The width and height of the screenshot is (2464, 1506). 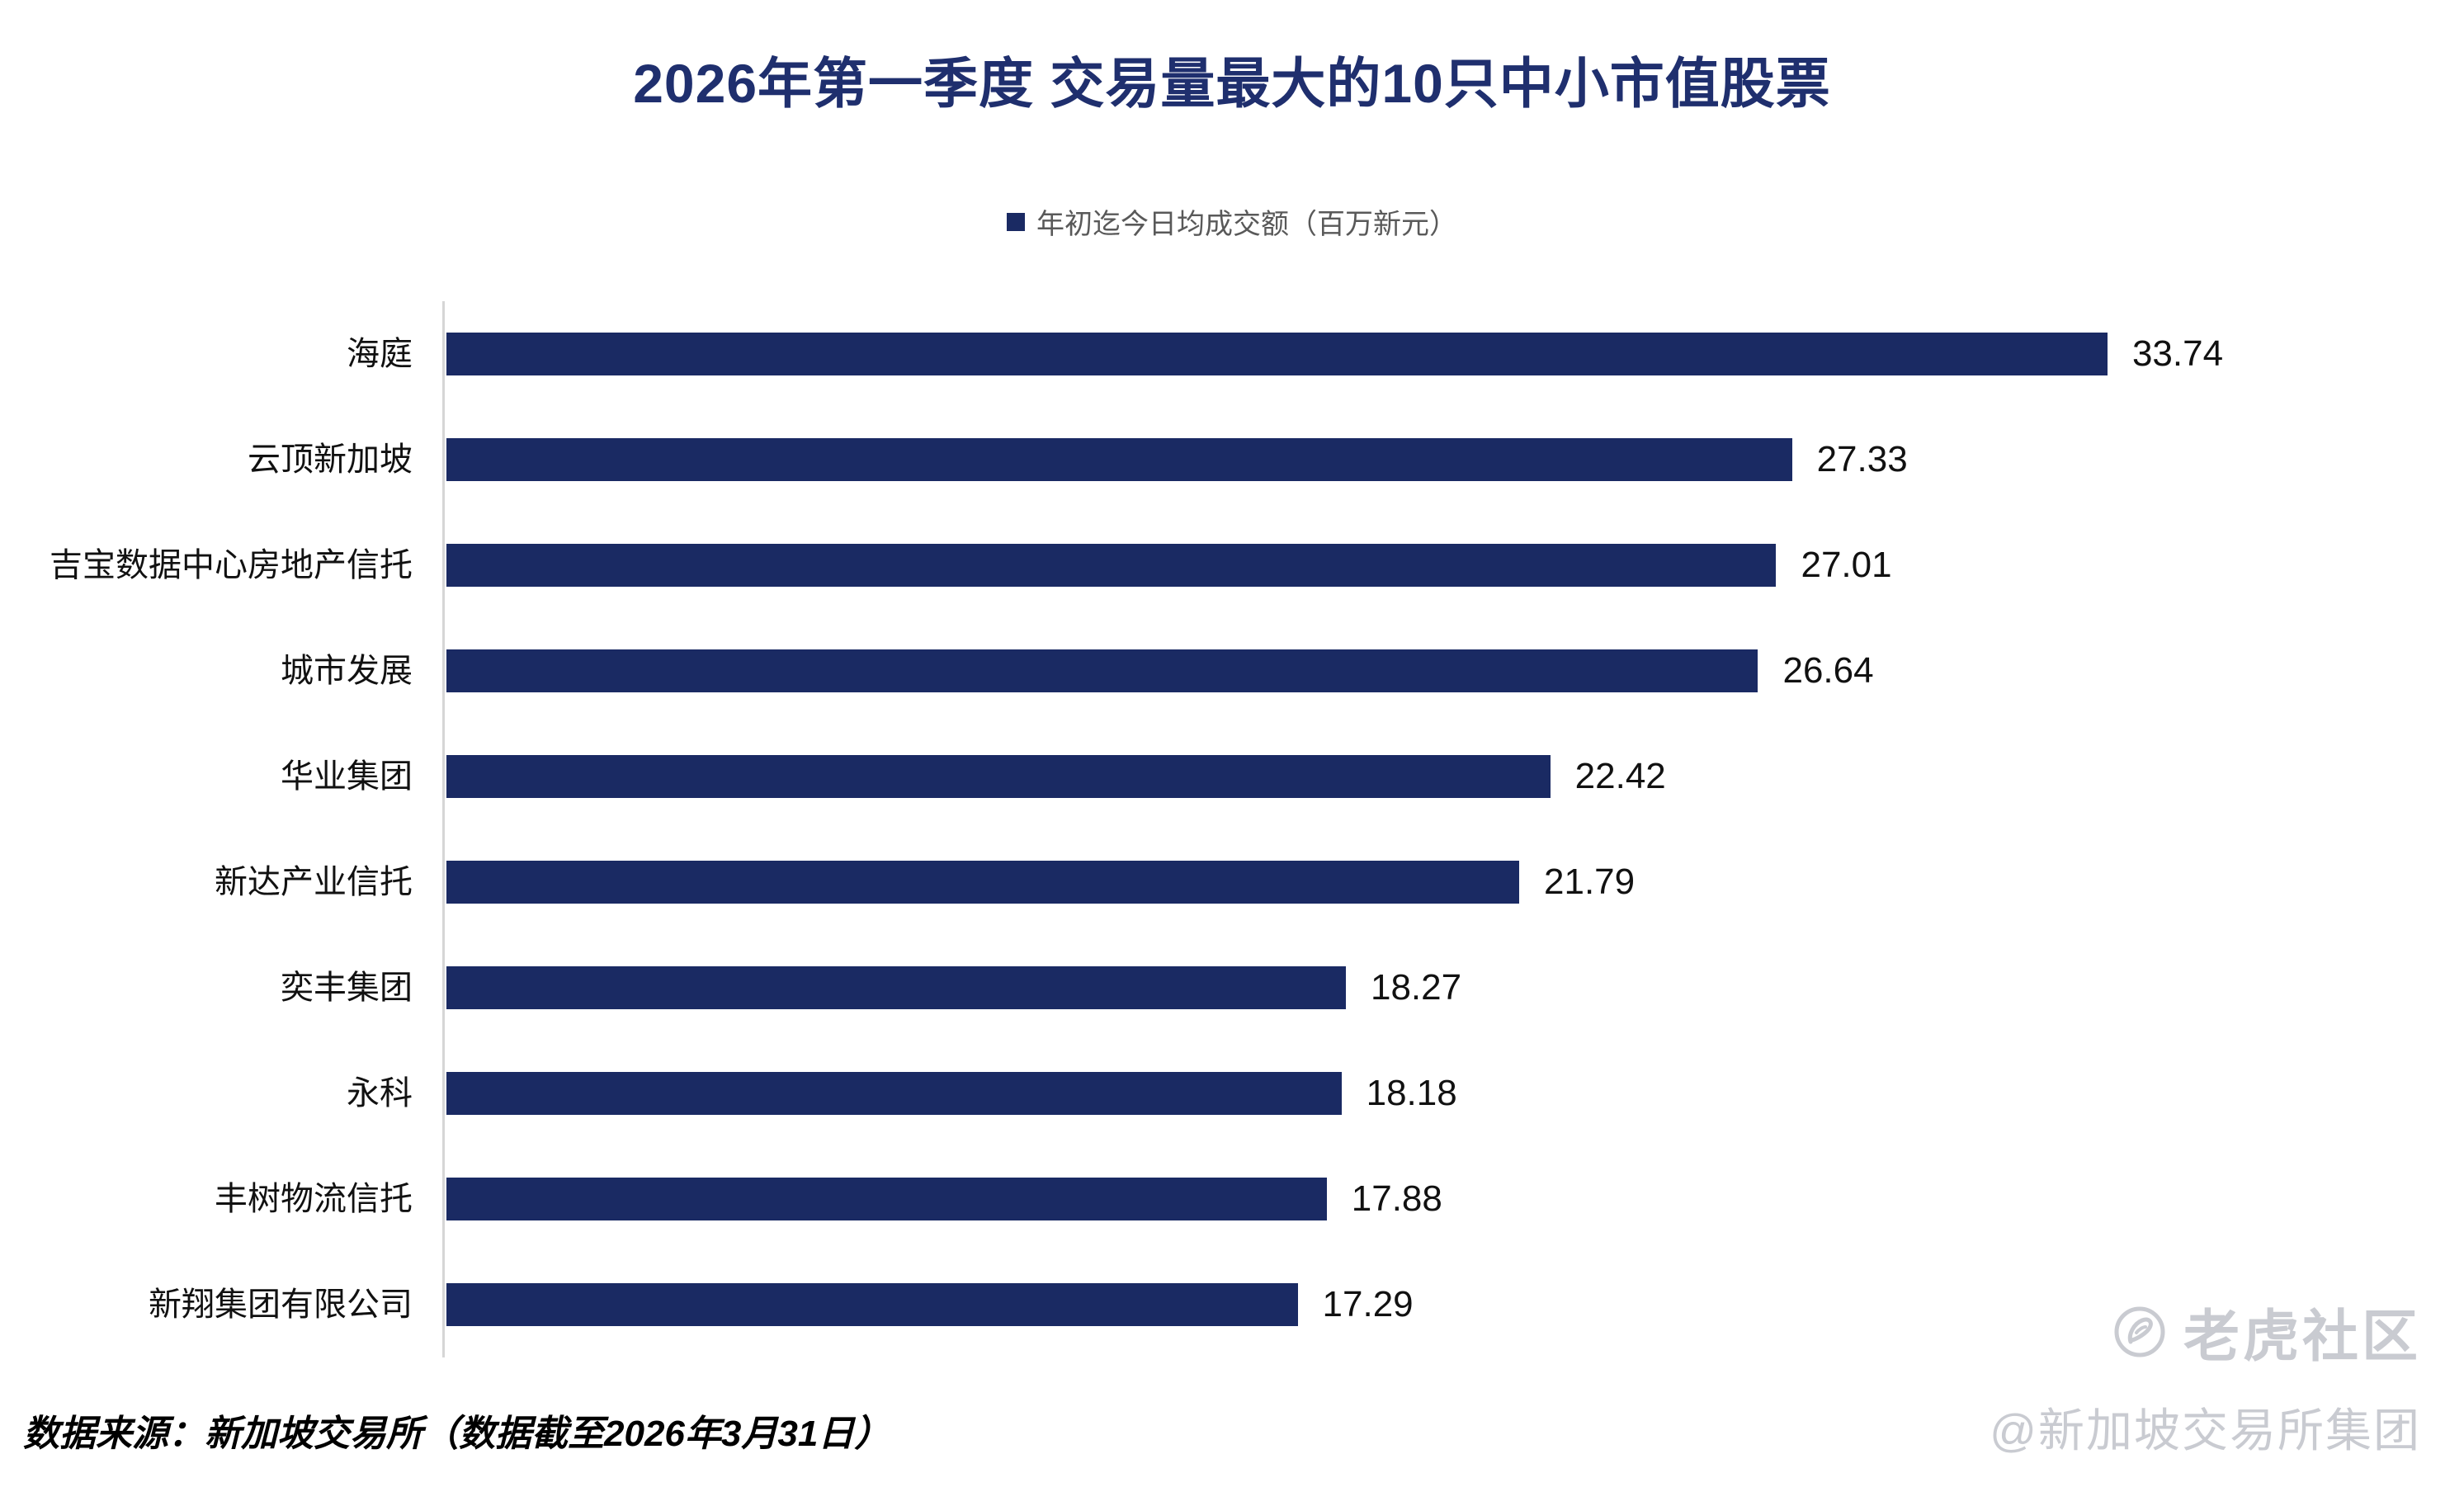 I want to click on bar-row: 永科 18.18, so click(x=1232, y=1093).